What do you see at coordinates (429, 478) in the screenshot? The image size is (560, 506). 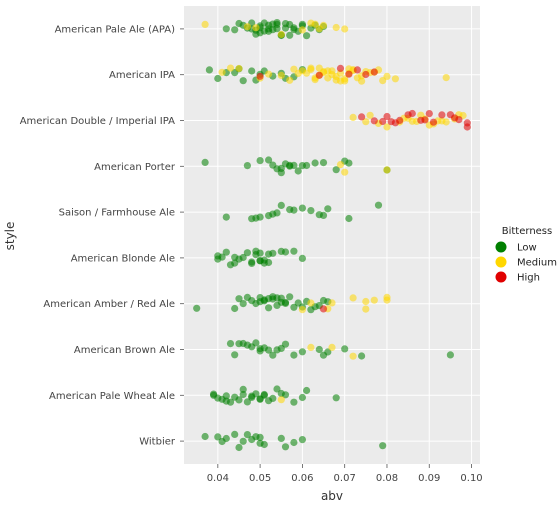 I see `x-tick-label: 0.09` at bounding box center [429, 478].